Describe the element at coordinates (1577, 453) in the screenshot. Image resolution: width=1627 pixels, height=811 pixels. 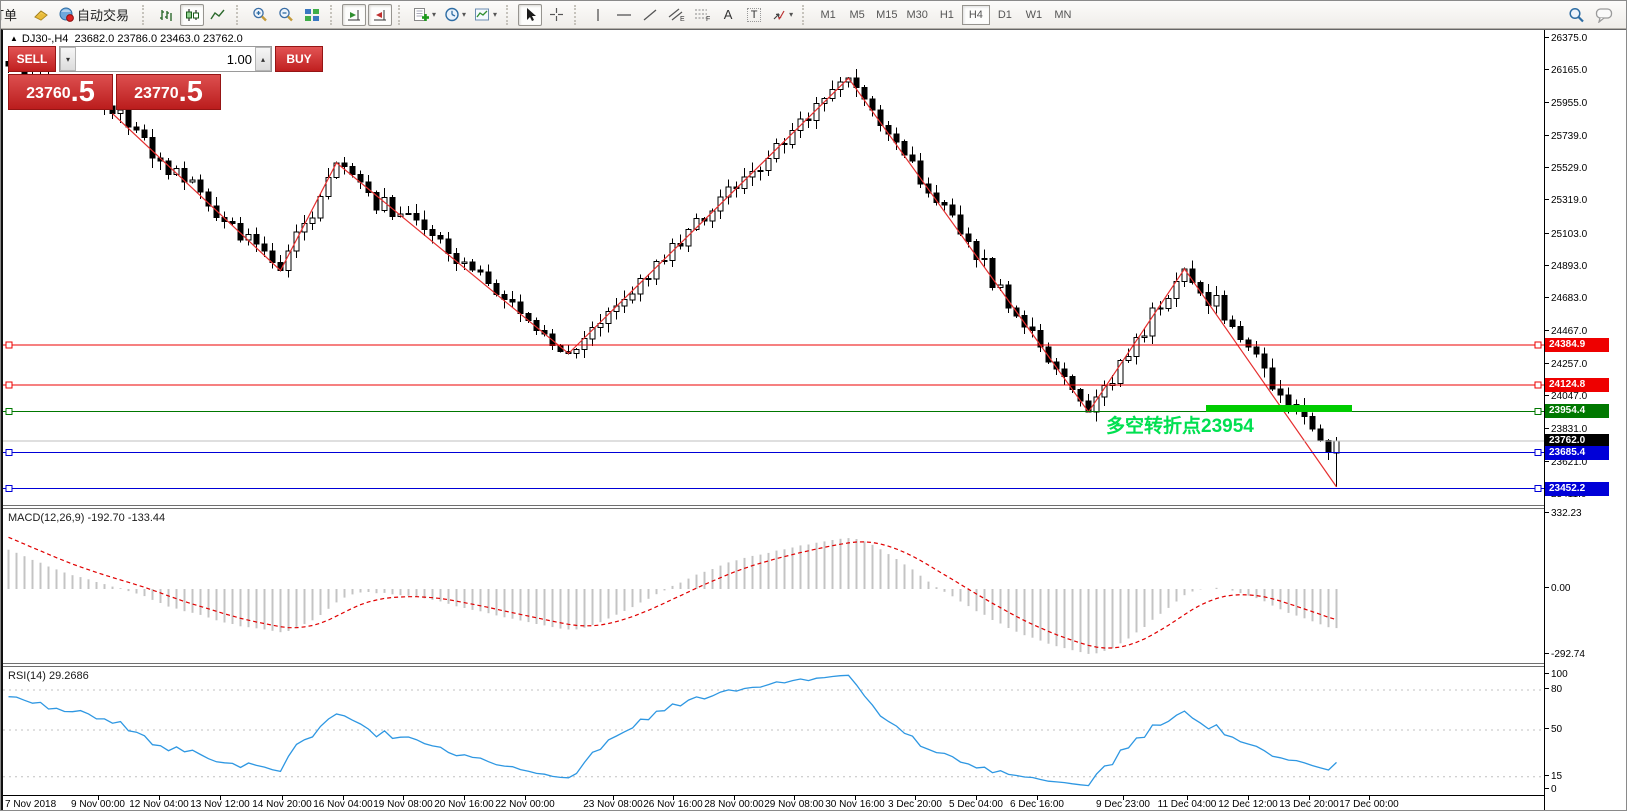
I see `price-level-label: 23685.4` at that location.